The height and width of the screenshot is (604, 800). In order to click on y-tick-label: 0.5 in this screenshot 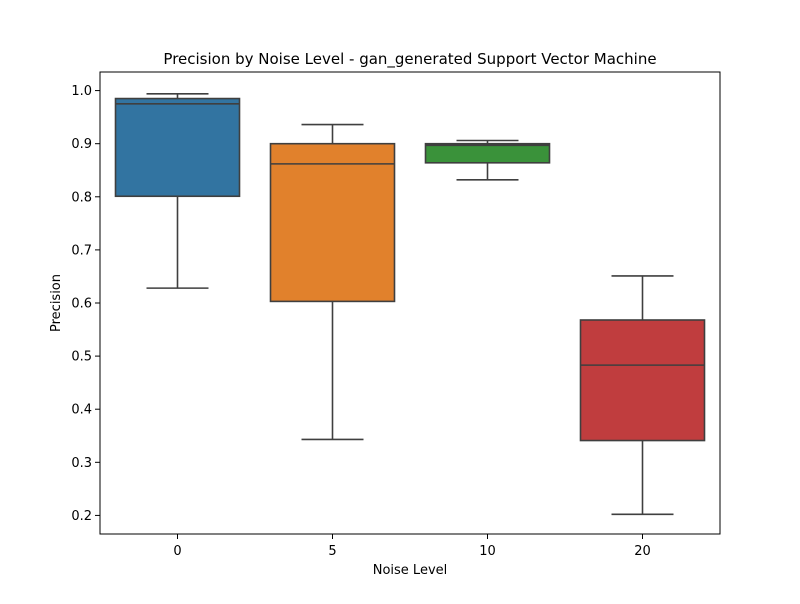, I will do `click(81, 357)`.